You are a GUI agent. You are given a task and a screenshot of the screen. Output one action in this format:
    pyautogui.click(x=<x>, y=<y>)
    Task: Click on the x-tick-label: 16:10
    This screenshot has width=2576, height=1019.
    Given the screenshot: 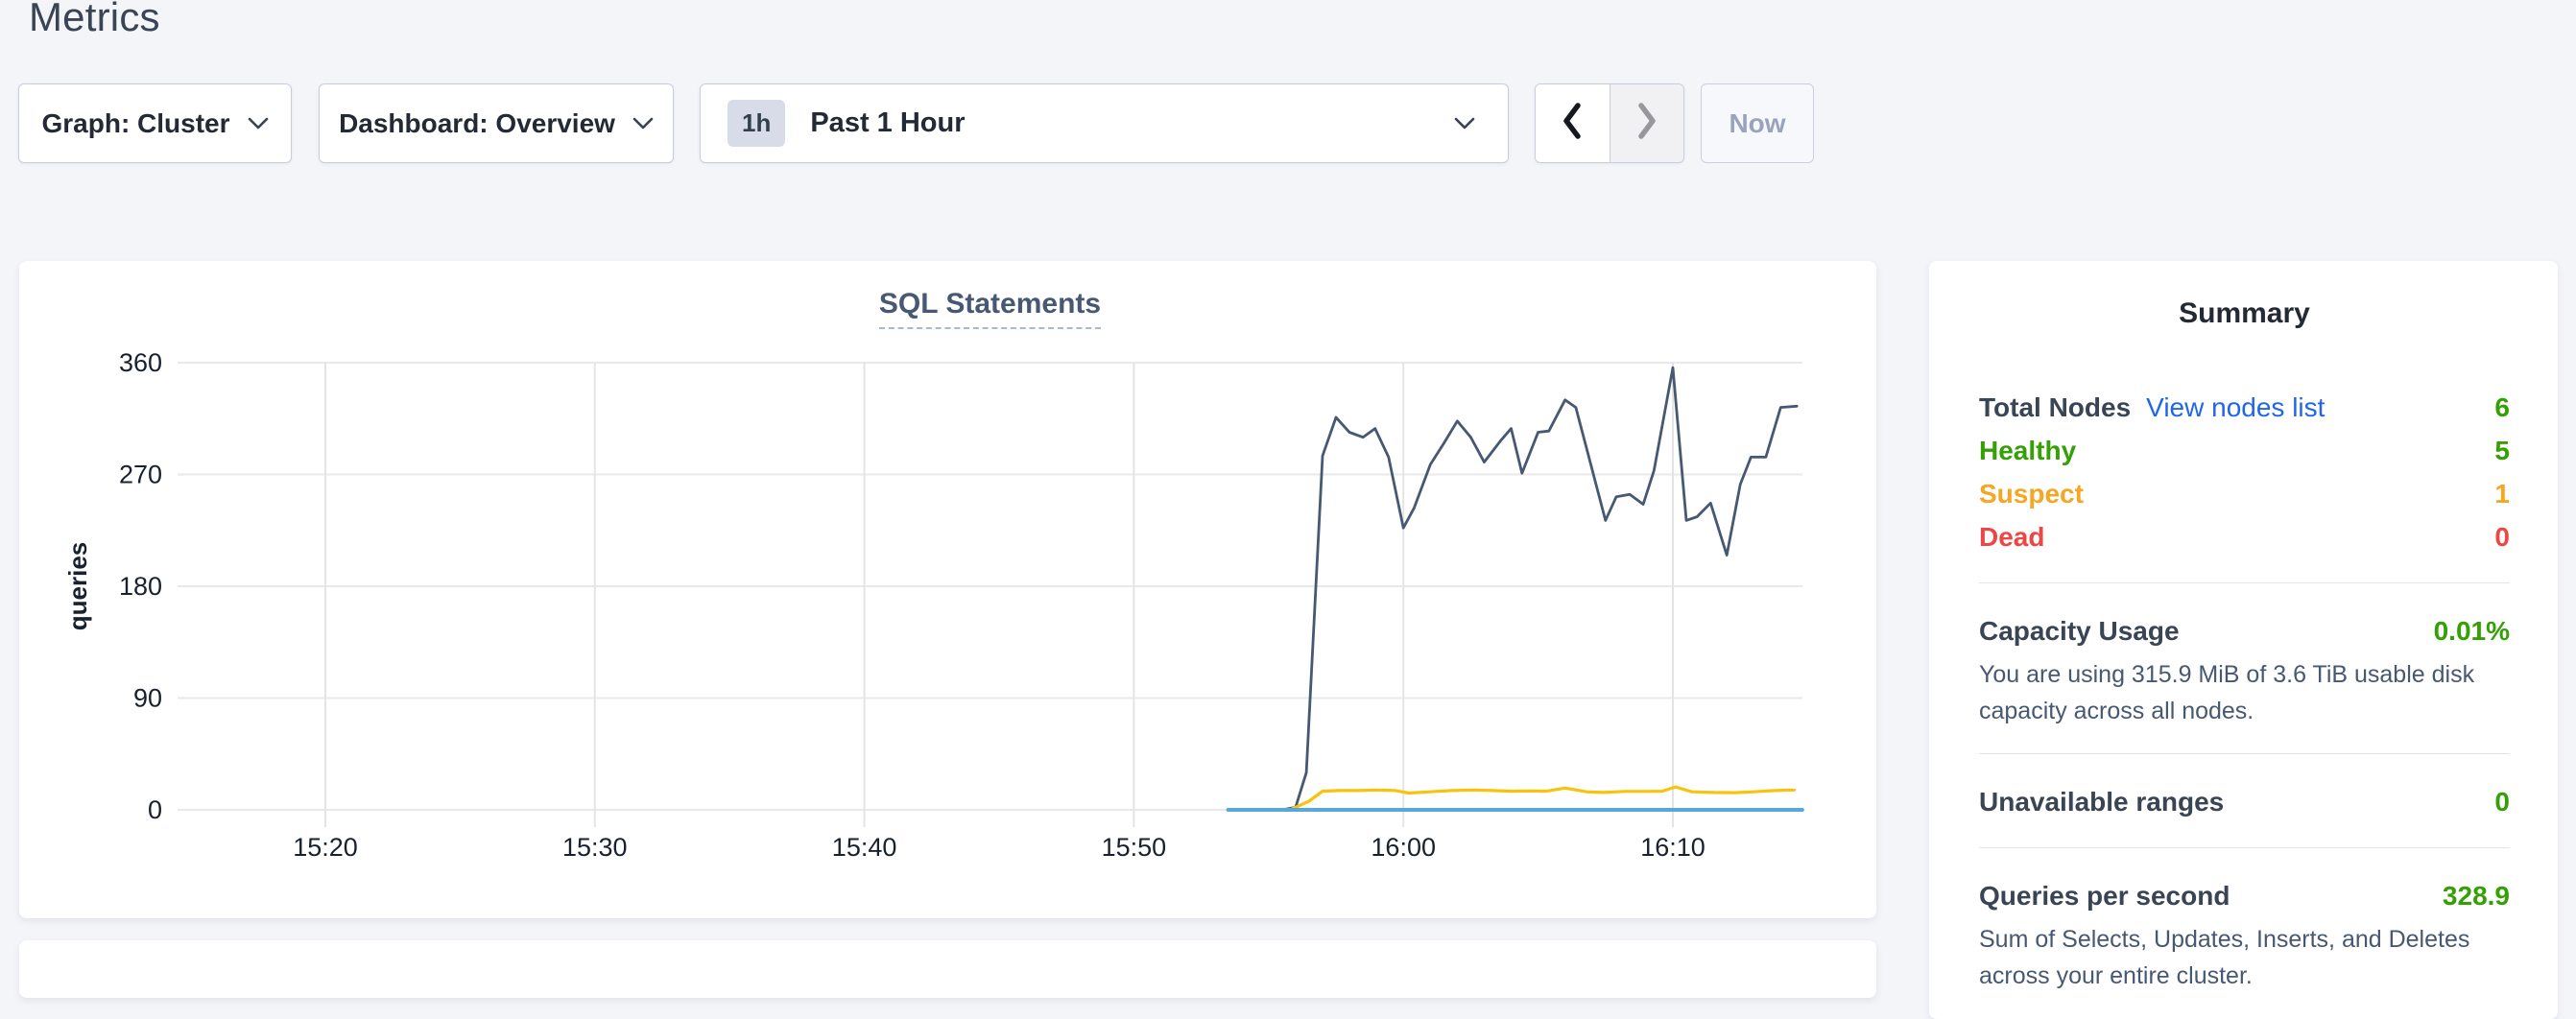 What is the action you would take?
    pyautogui.click(x=1672, y=847)
    